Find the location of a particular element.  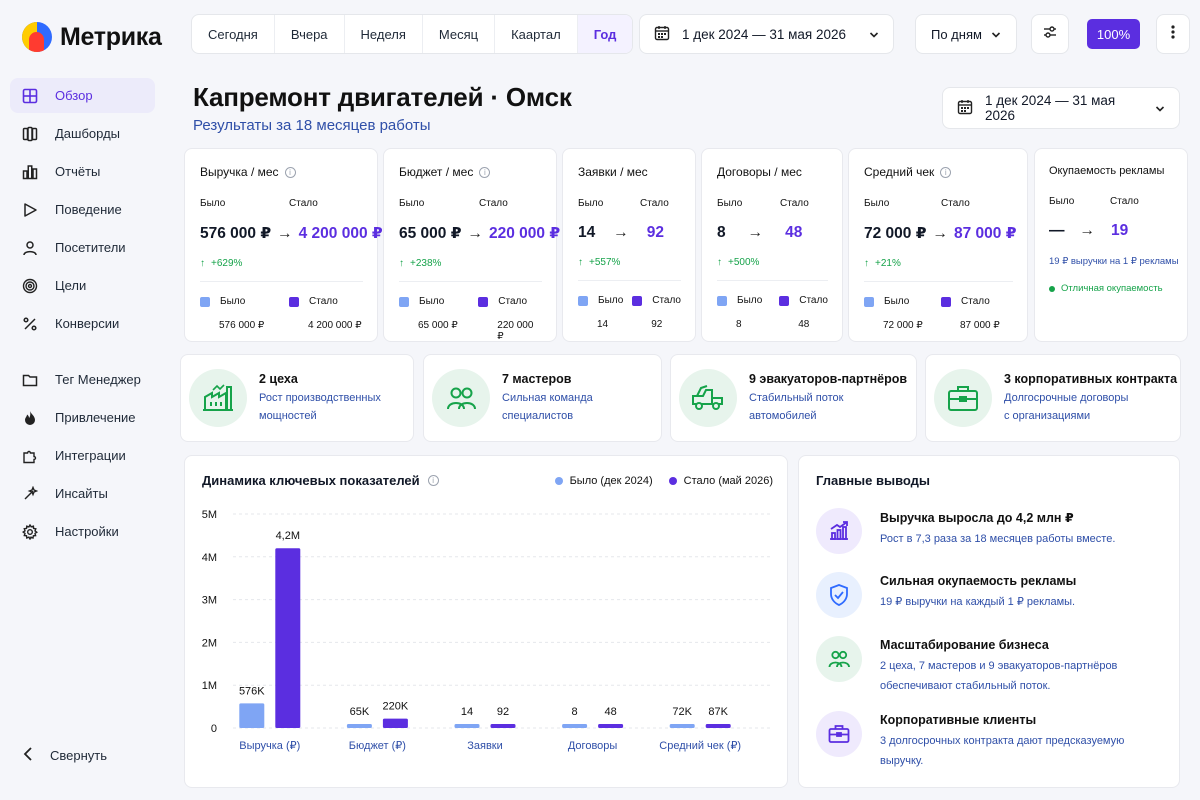

sidebar-item-goals: Цели is located at coordinates (82, 285).